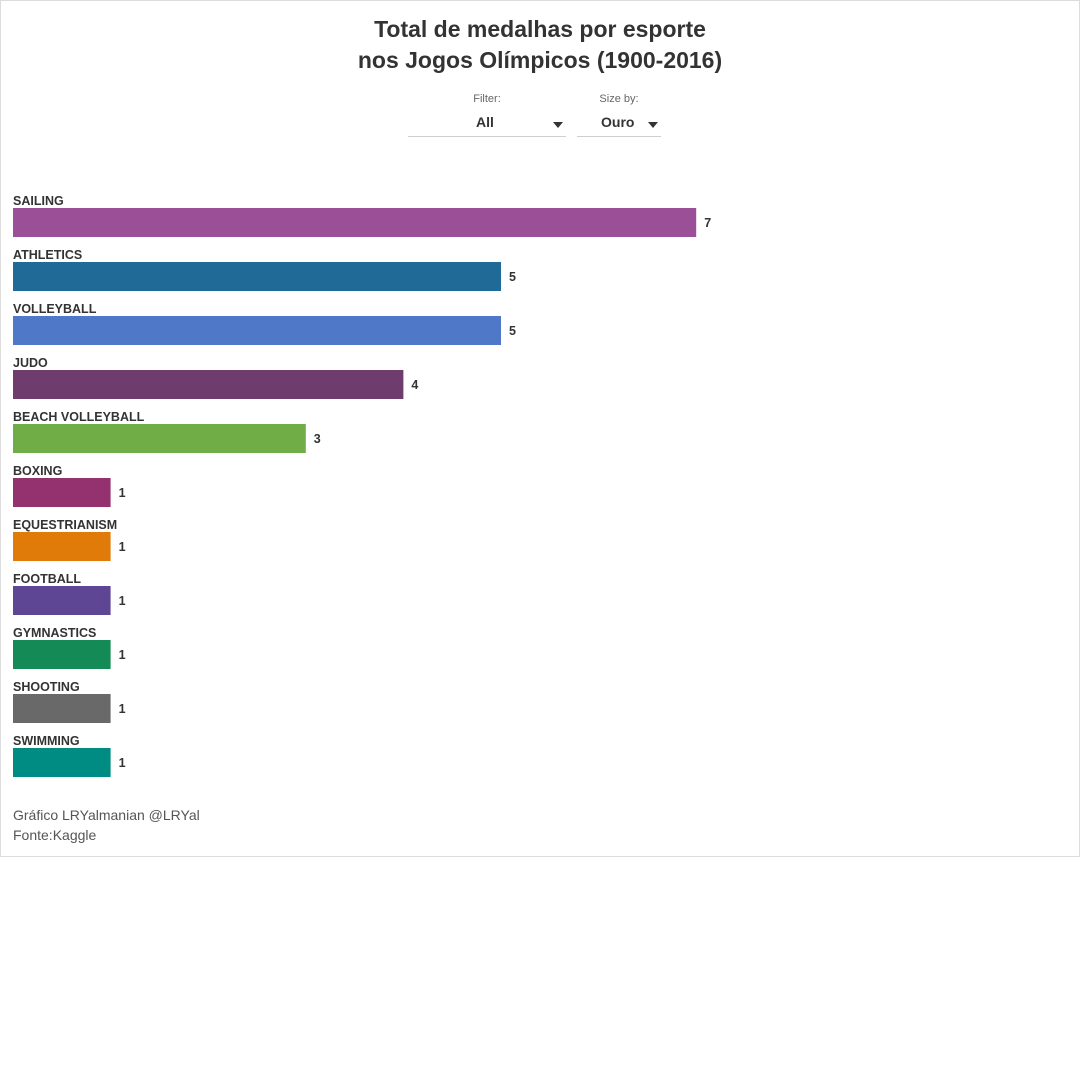 The width and height of the screenshot is (1080, 1080). I want to click on size-by-dropdown: Ouro, so click(619, 123).